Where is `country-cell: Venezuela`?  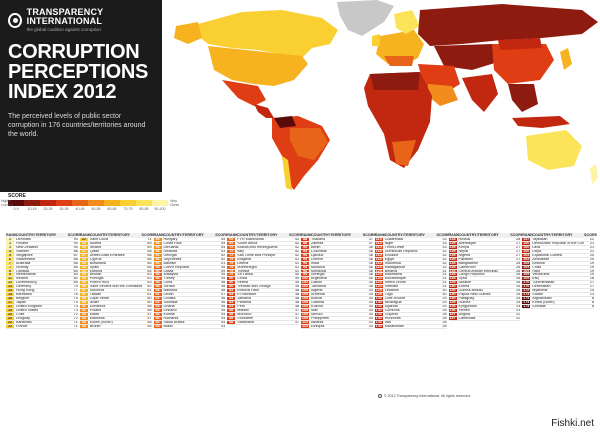
country-cell: Venezuela is located at coordinates (541, 275).